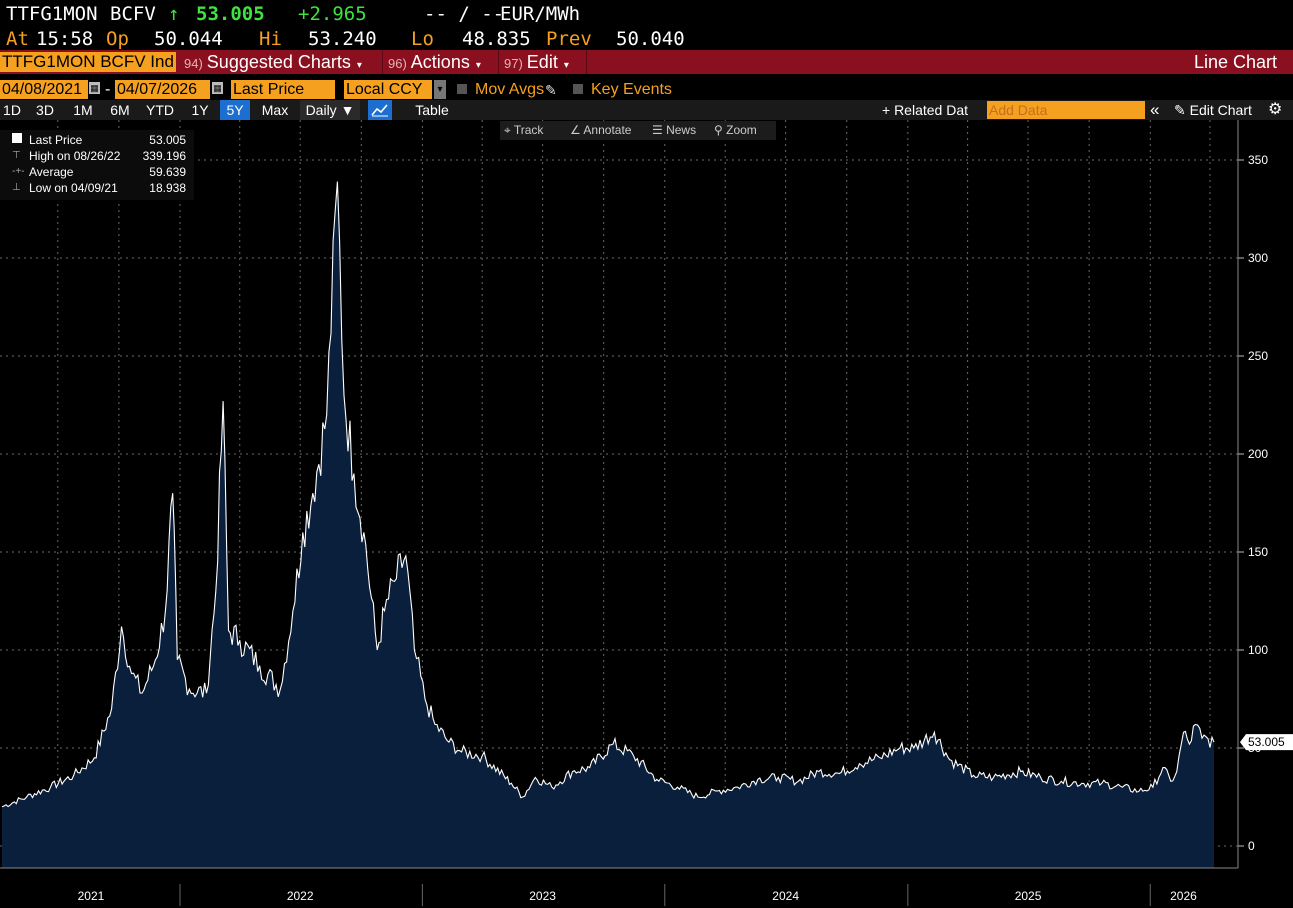 The width and height of the screenshot is (1293, 908). Describe the element at coordinates (380, 110) in the screenshot. I see `line-chart-icon` at that location.